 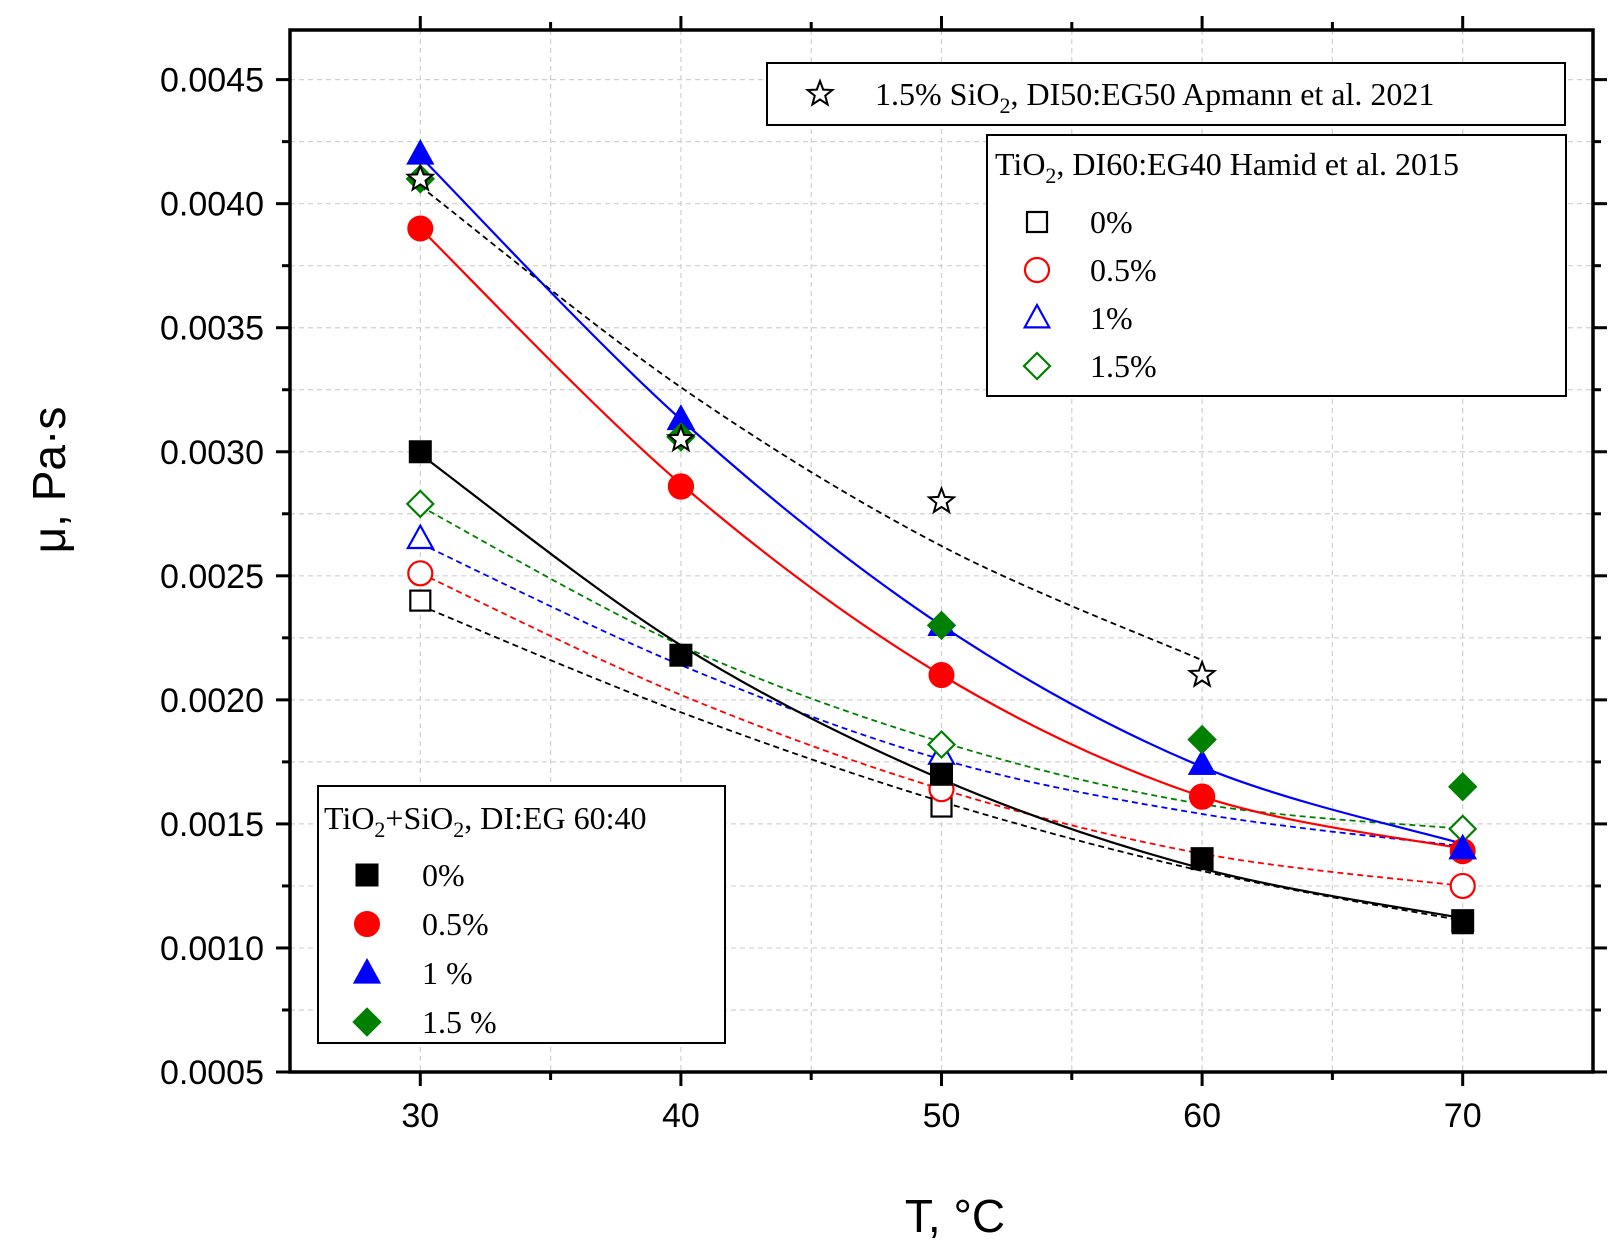 I want to click on legend-present: TiO2+SiO2, DI:EG 60:40 0% 0.5% 1 % 1.5 %, so click(x=521, y=914).